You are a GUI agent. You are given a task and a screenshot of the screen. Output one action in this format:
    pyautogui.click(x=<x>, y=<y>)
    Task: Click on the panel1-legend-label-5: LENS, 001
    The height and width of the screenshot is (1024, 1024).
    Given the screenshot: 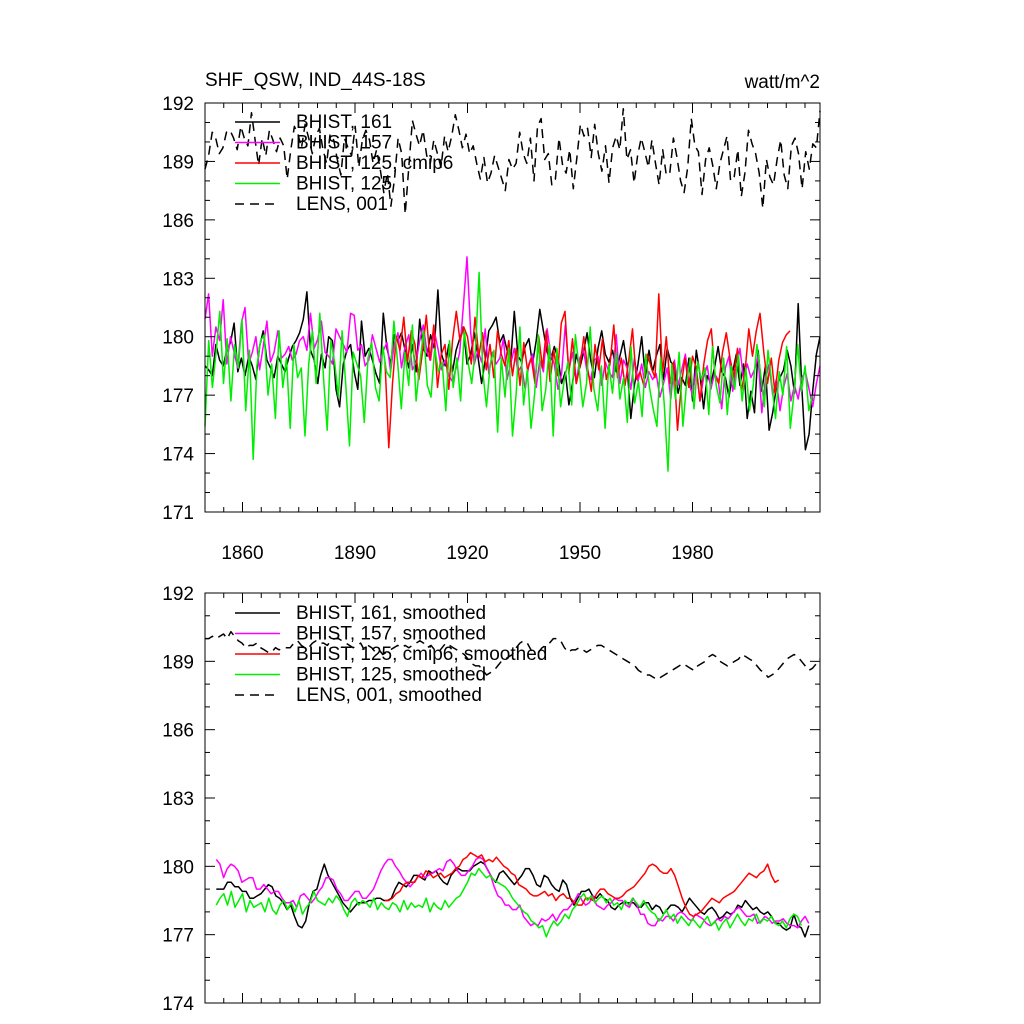 What is the action you would take?
    pyautogui.click(x=342, y=204)
    